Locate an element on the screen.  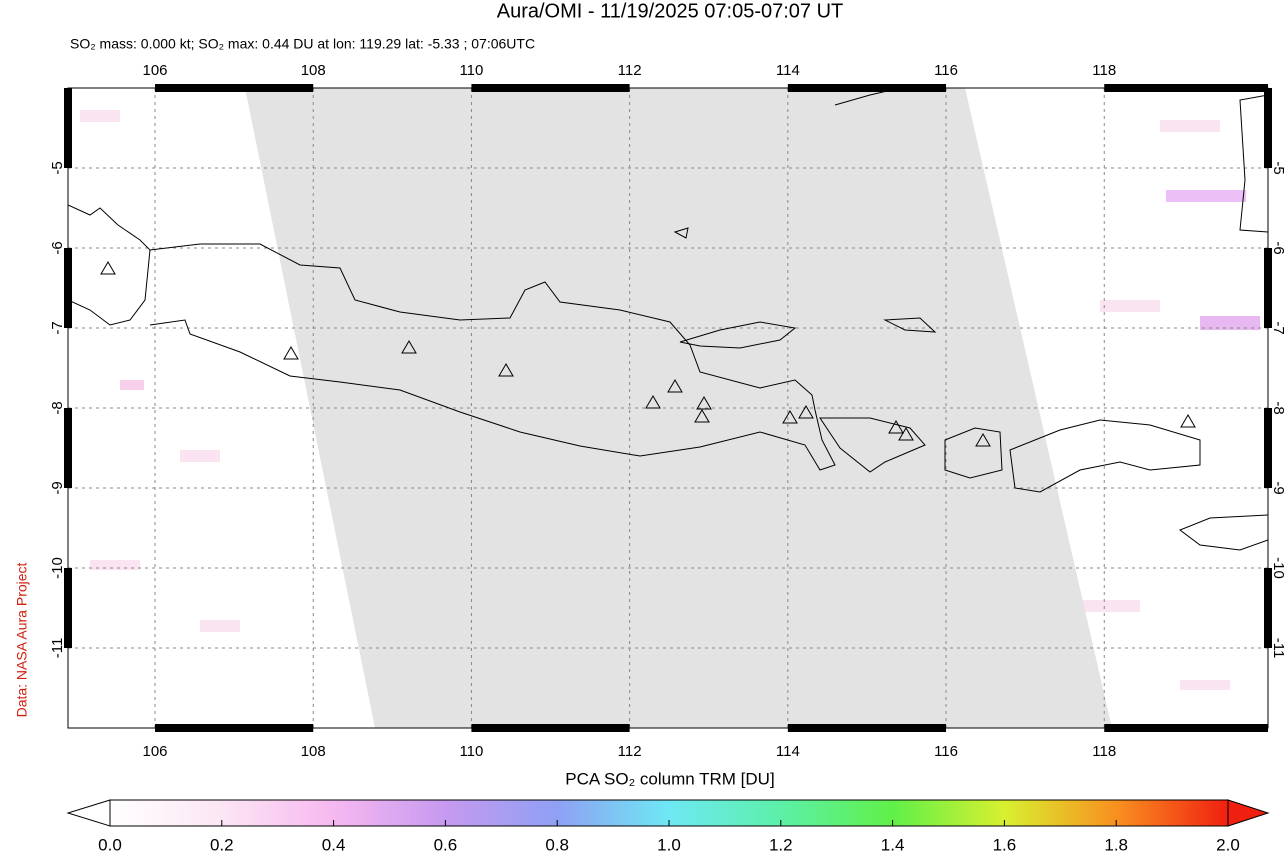
side-label: Data: NASA Aura Project is located at coordinates (22, 639).